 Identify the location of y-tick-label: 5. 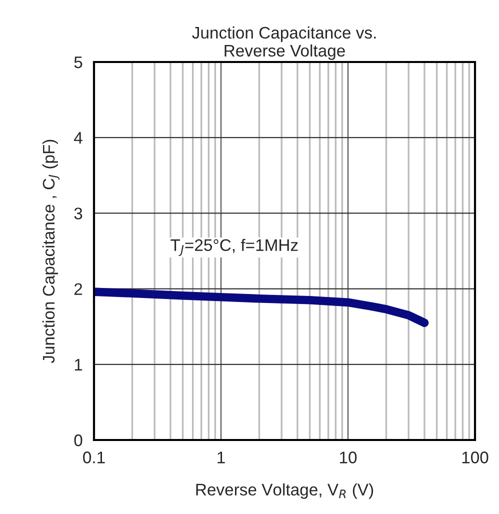
(78, 62).